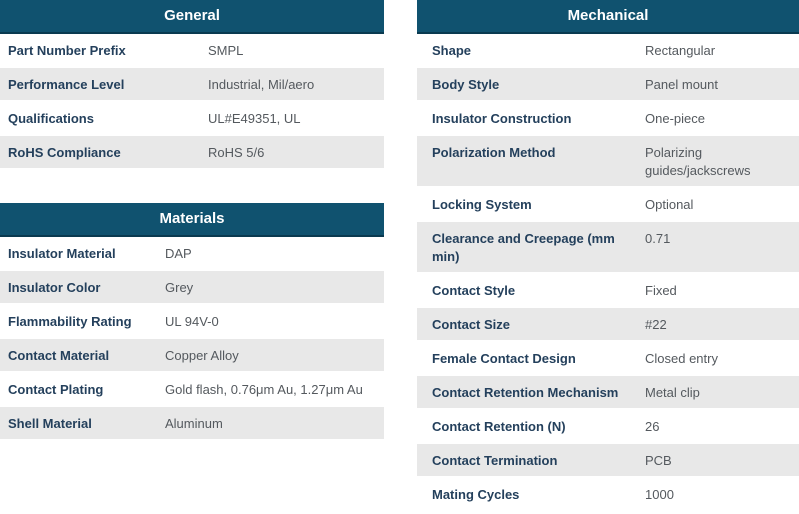  Describe the element at coordinates (608, 291) in the screenshot. I see `spec-row: Contact Style Fixed` at that location.